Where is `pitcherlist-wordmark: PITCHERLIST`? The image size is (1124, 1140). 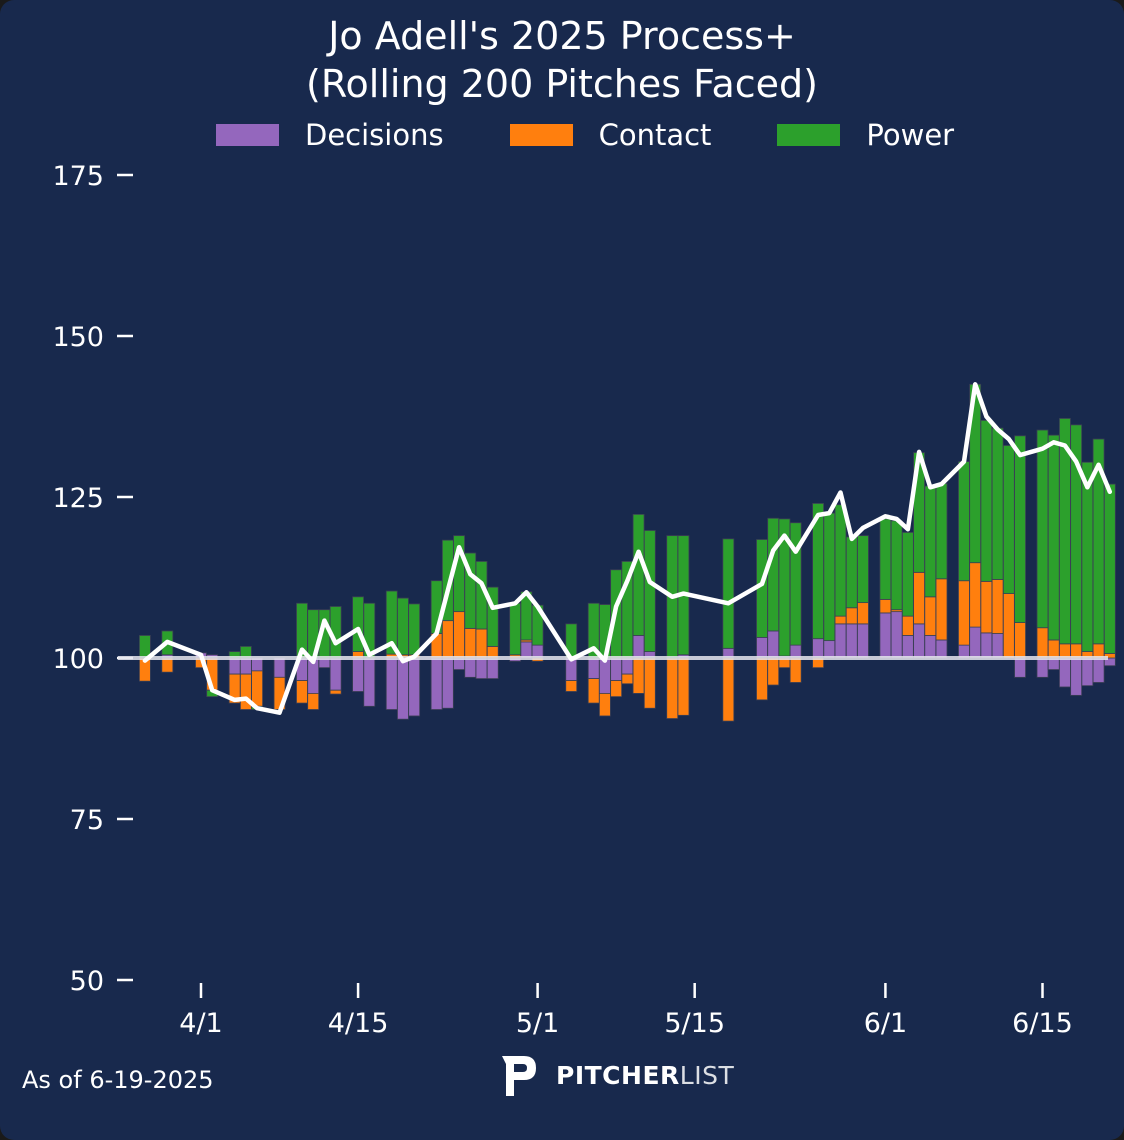
pitcherlist-wordmark: PITCHERLIST is located at coordinates (645, 1075).